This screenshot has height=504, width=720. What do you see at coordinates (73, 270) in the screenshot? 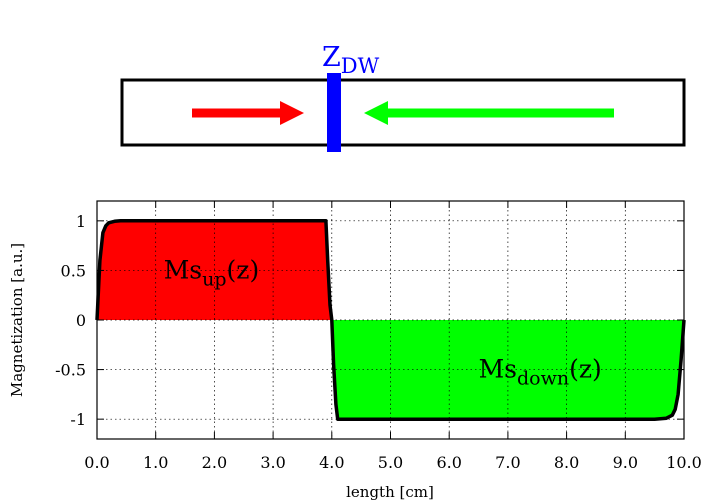
I see `y-tick-label: 0.5` at bounding box center [73, 270].